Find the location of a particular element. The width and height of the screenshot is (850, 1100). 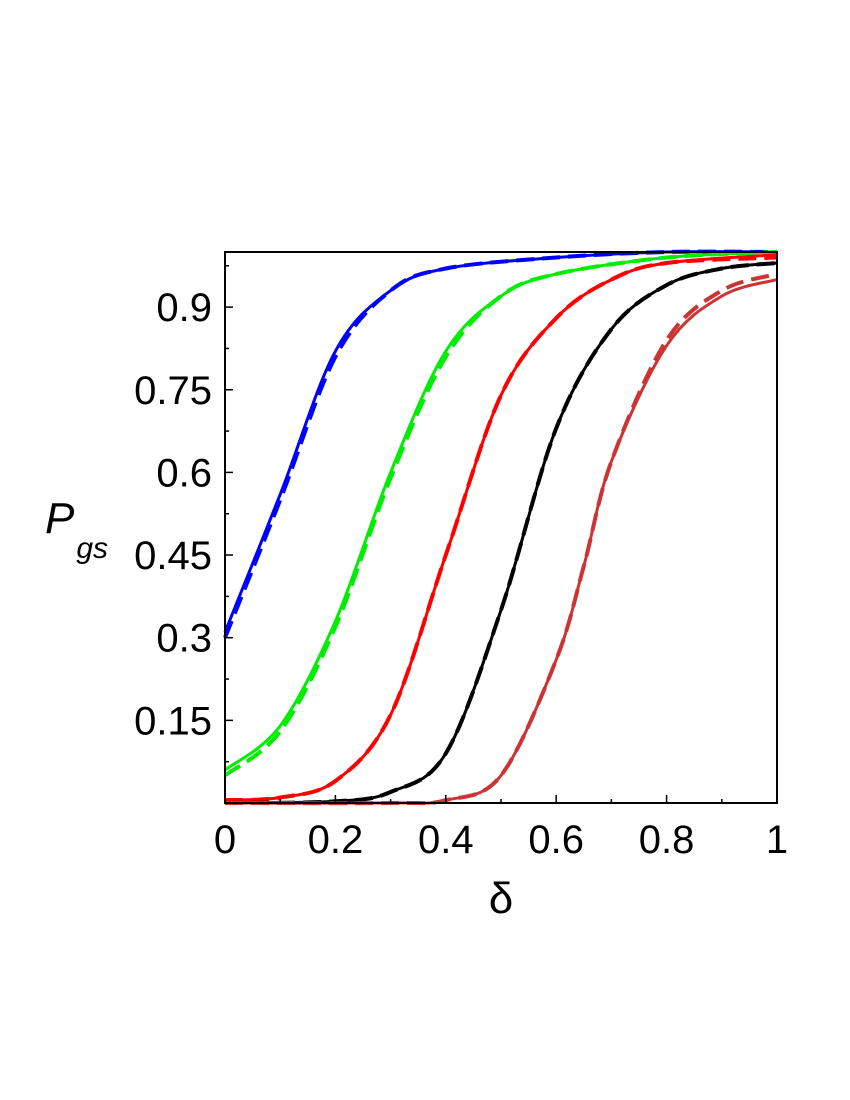

y-tick-label-3: 0.6 is located at coordinates (184, 473).